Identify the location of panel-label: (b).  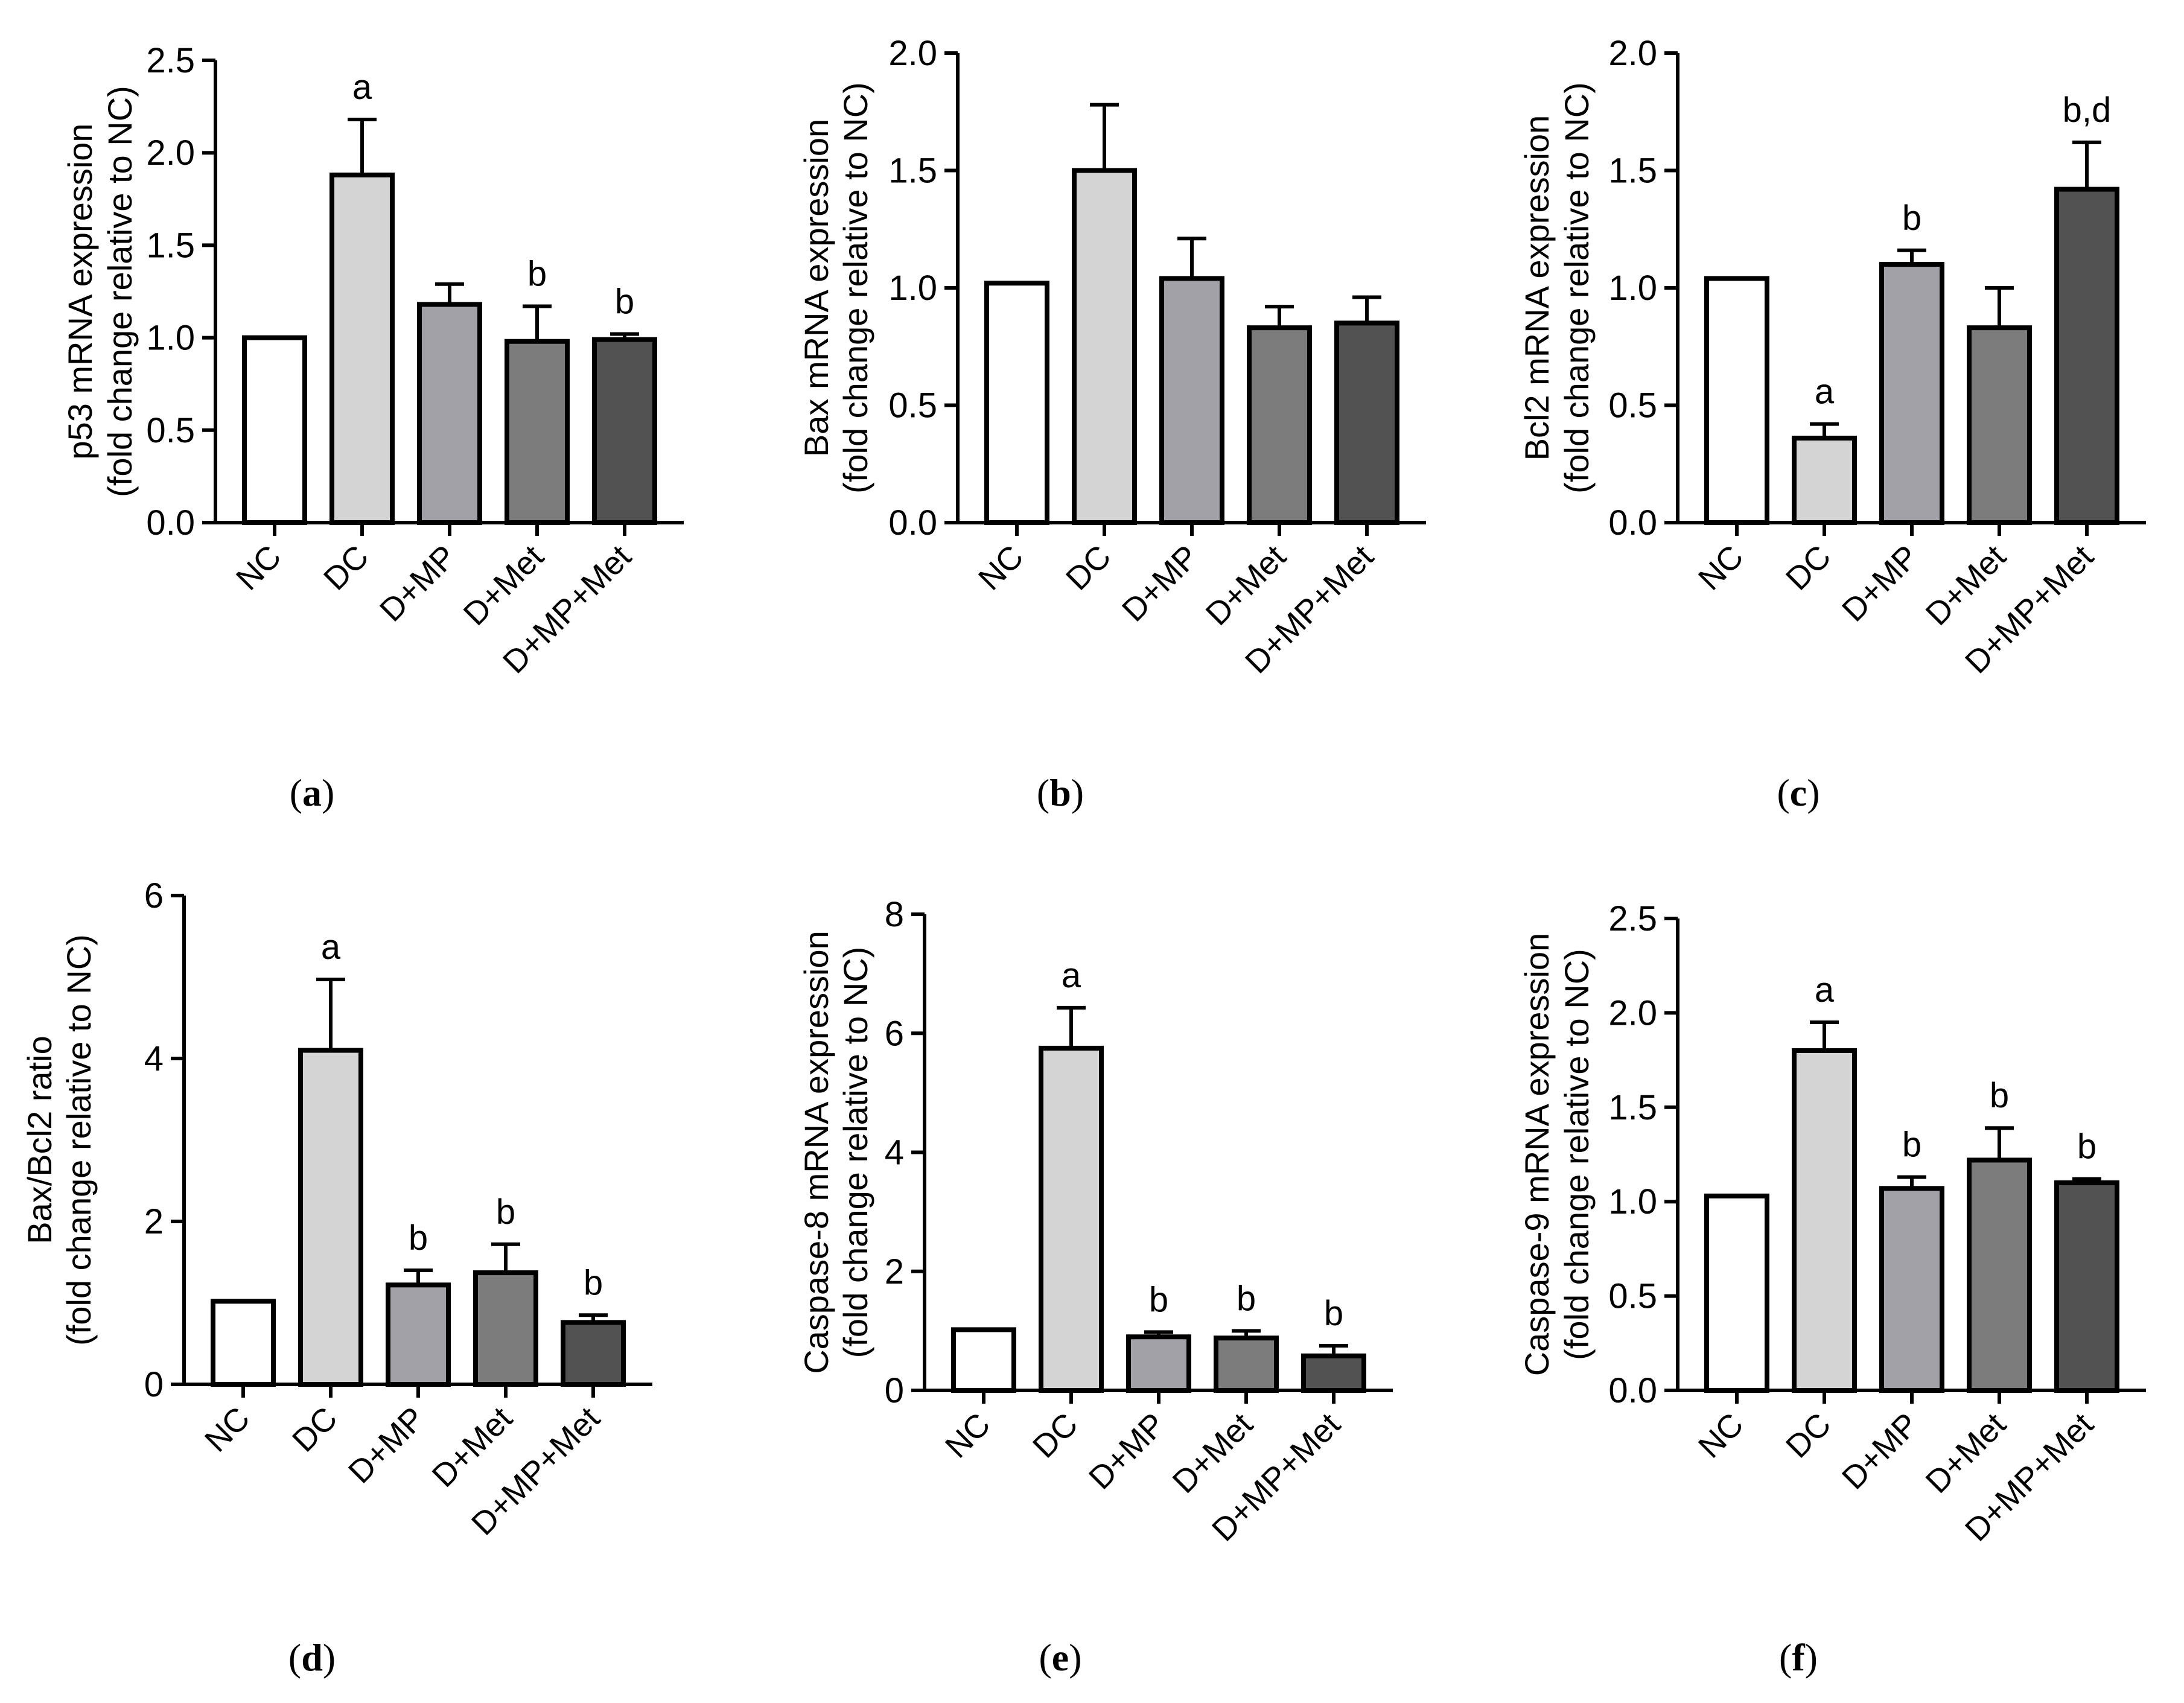
(1061, 792).